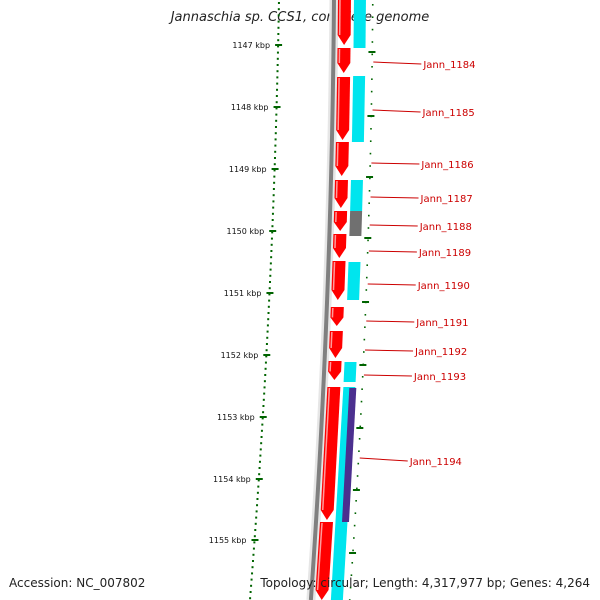  I want to click on kbp-label: 1149 kbp, so click(248, 169).